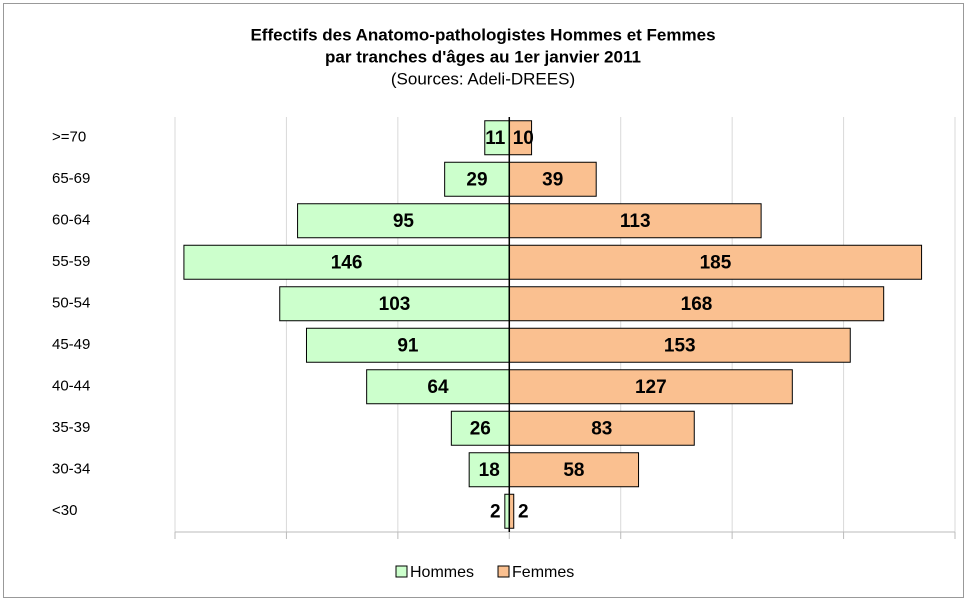  I want to click on data-label: 64, so click(438, 387).